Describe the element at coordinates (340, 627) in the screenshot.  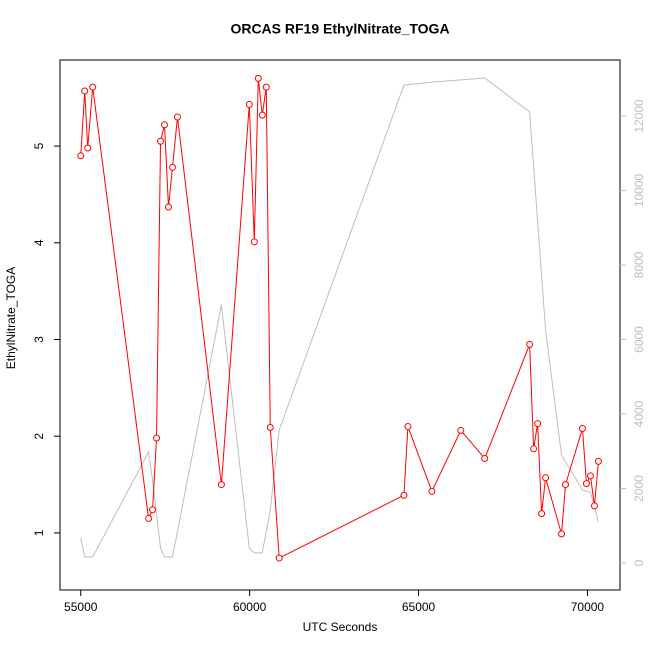
I see `x-axis-label: UTC Seconds` at that location.